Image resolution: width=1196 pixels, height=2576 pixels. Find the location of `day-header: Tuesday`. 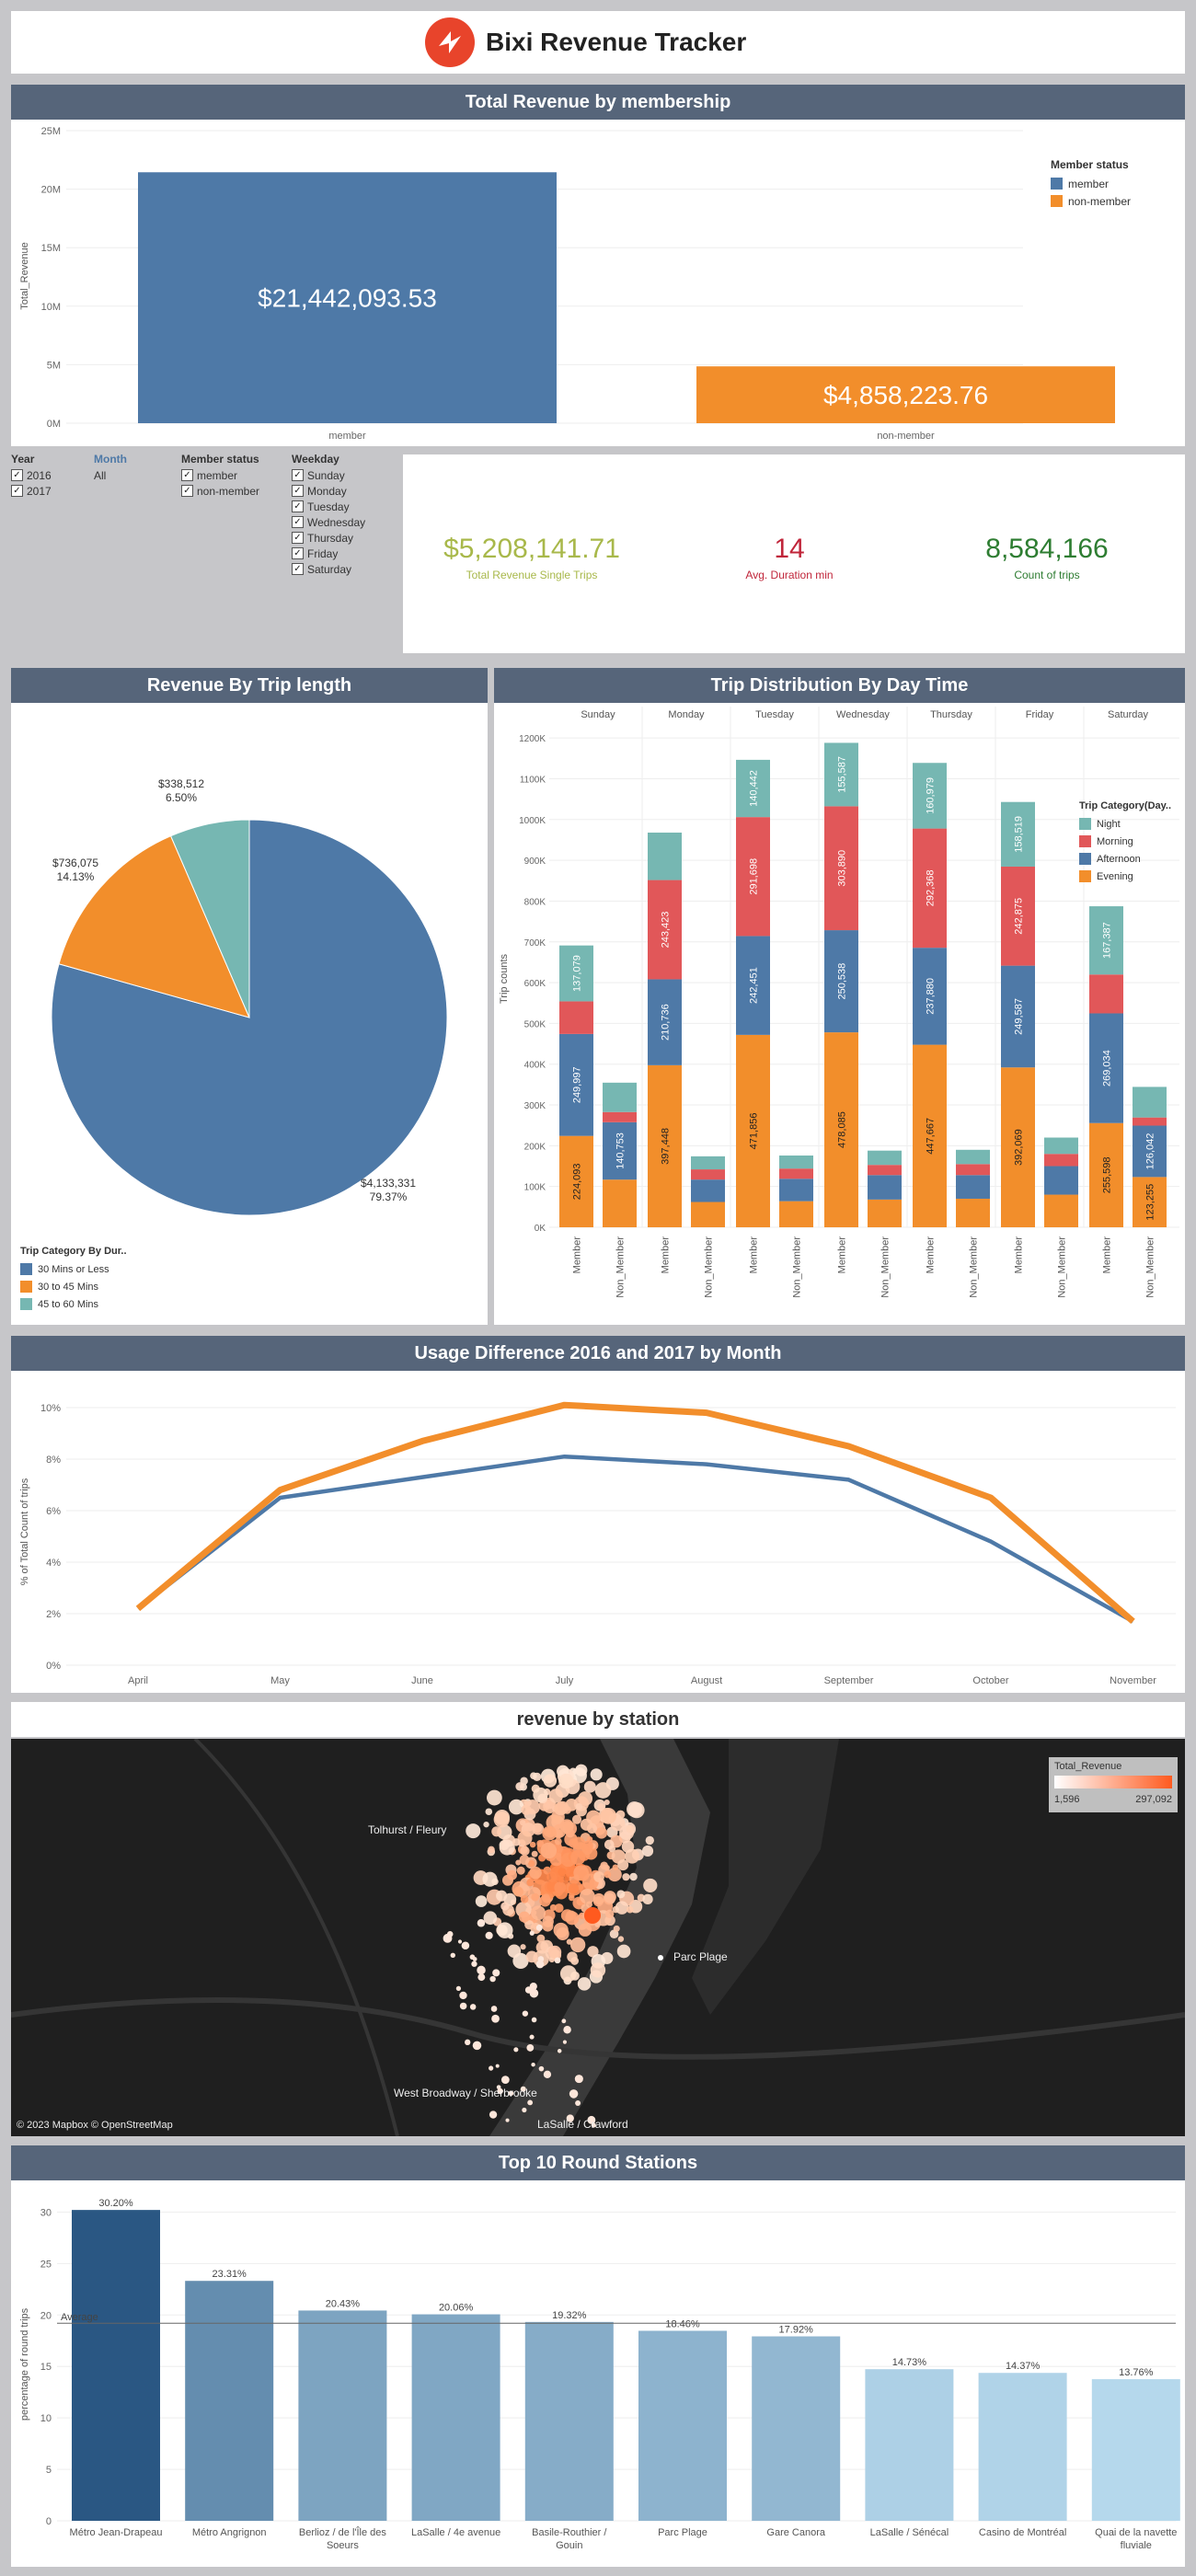

day-header: Tuesday is located at coordinates (774, 714).